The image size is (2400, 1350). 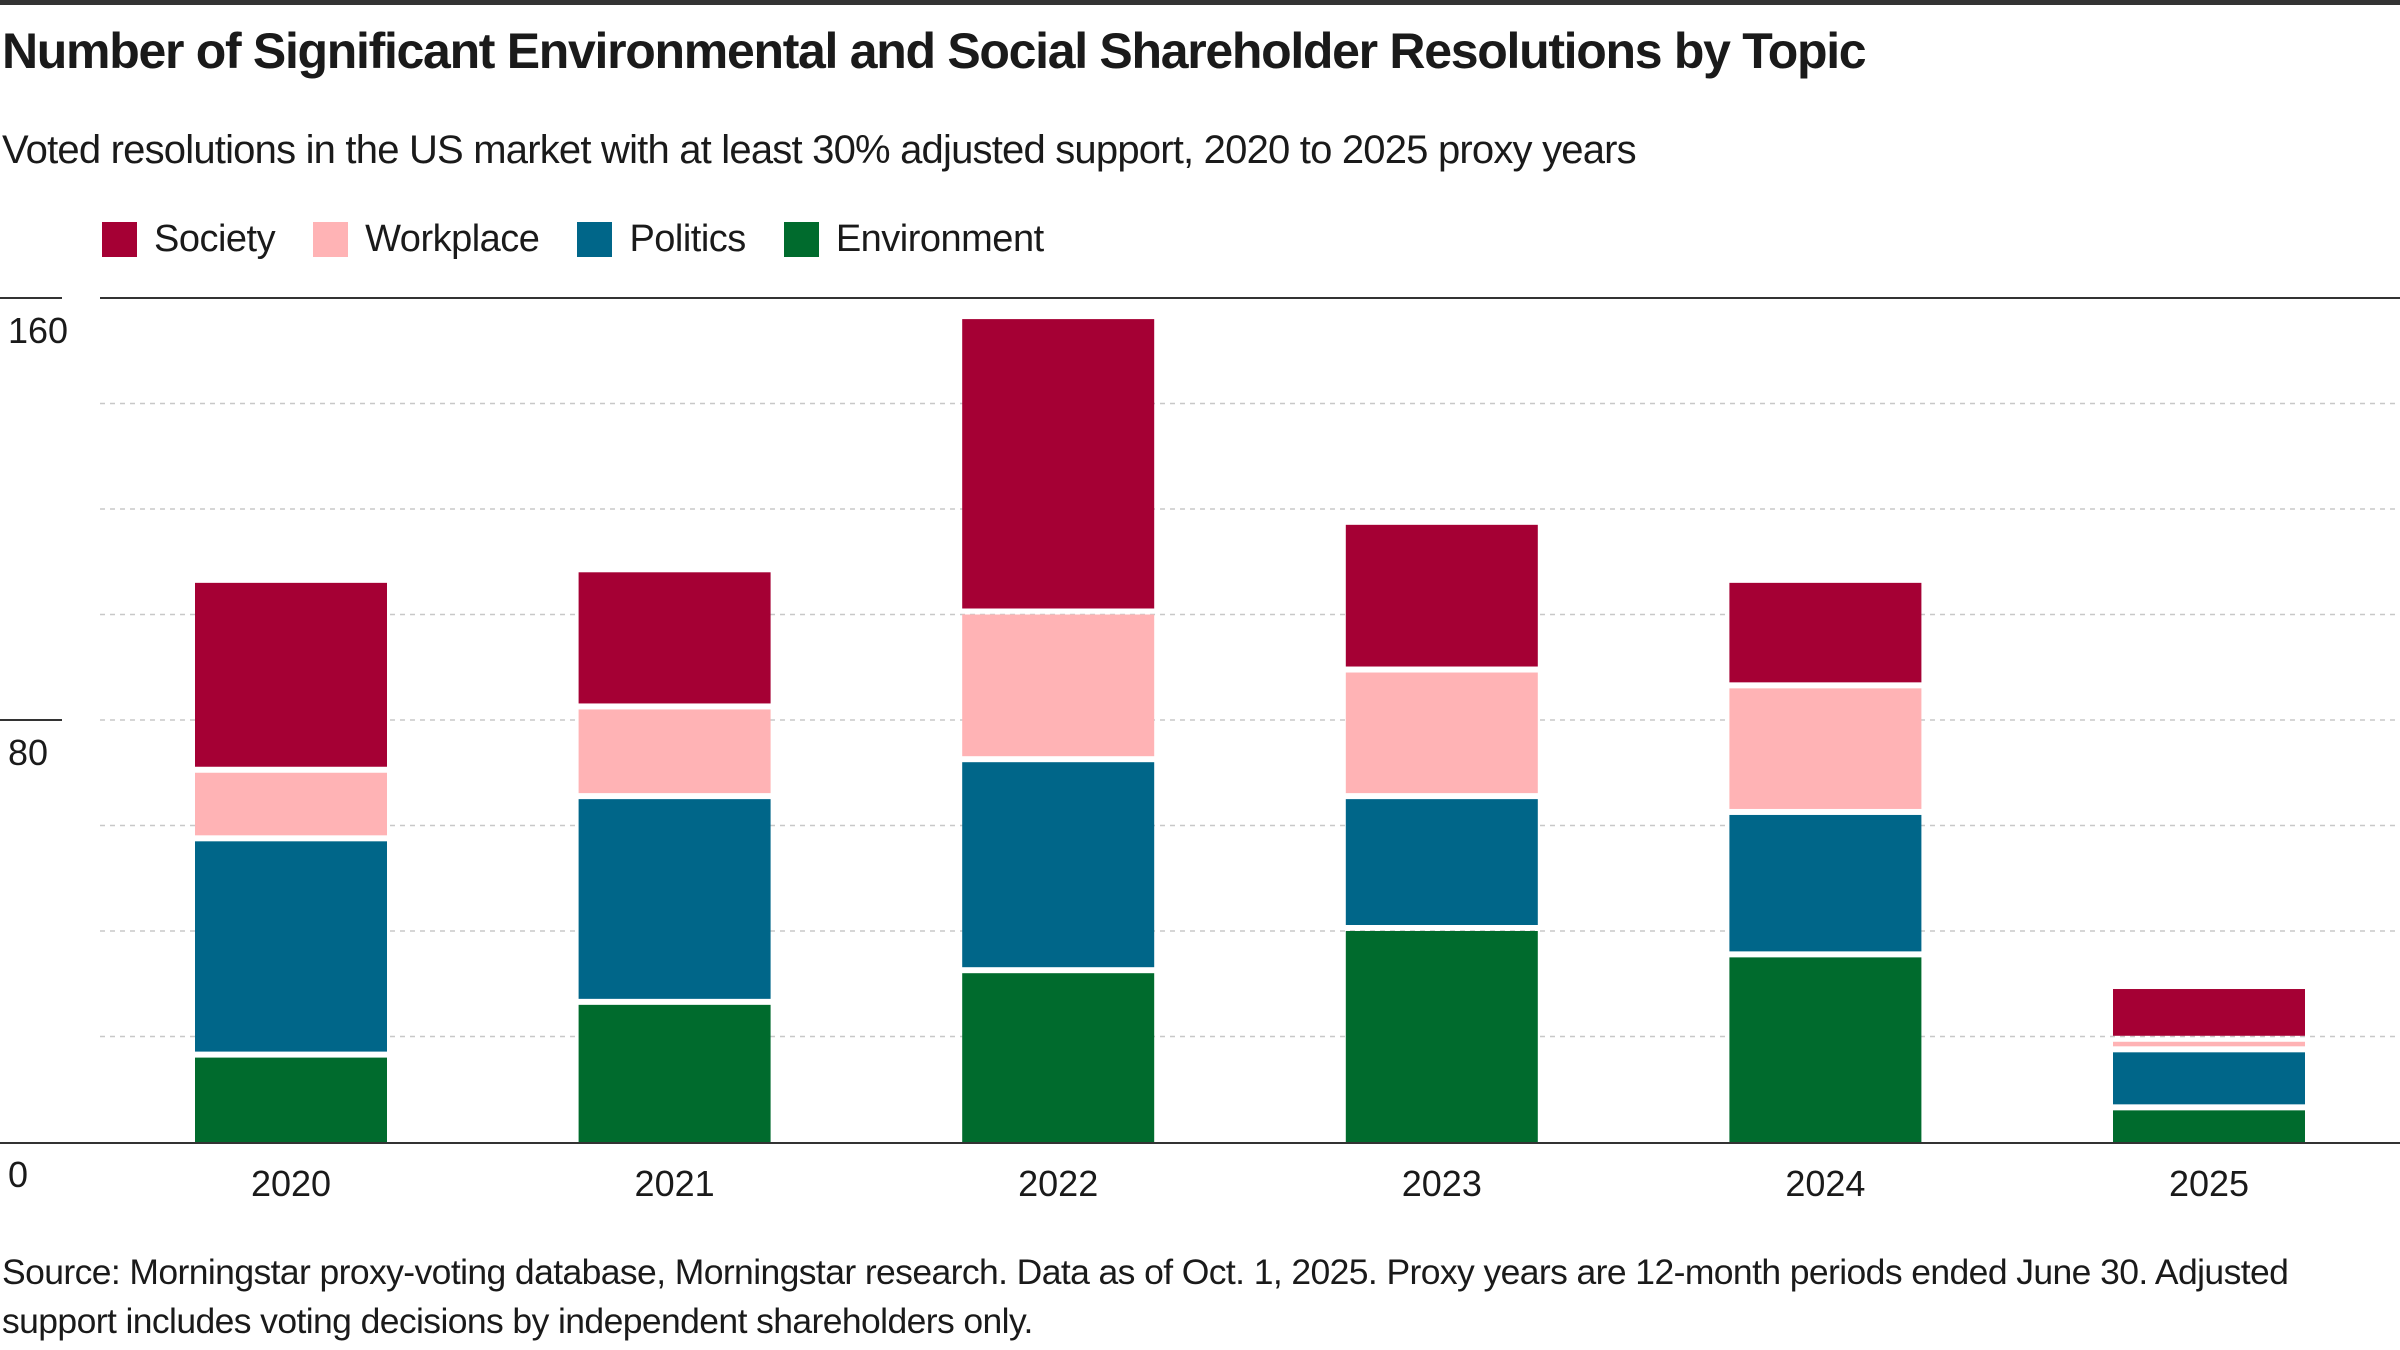 I want to click on x-tick-label: 2025, so click(x=2209, y=1183).